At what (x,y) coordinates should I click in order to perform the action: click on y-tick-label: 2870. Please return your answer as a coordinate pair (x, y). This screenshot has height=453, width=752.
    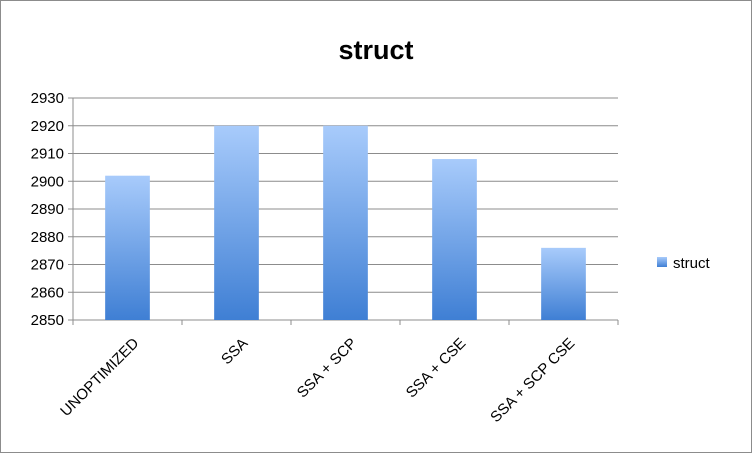
    Looking at the image, I should click on (47, 265).